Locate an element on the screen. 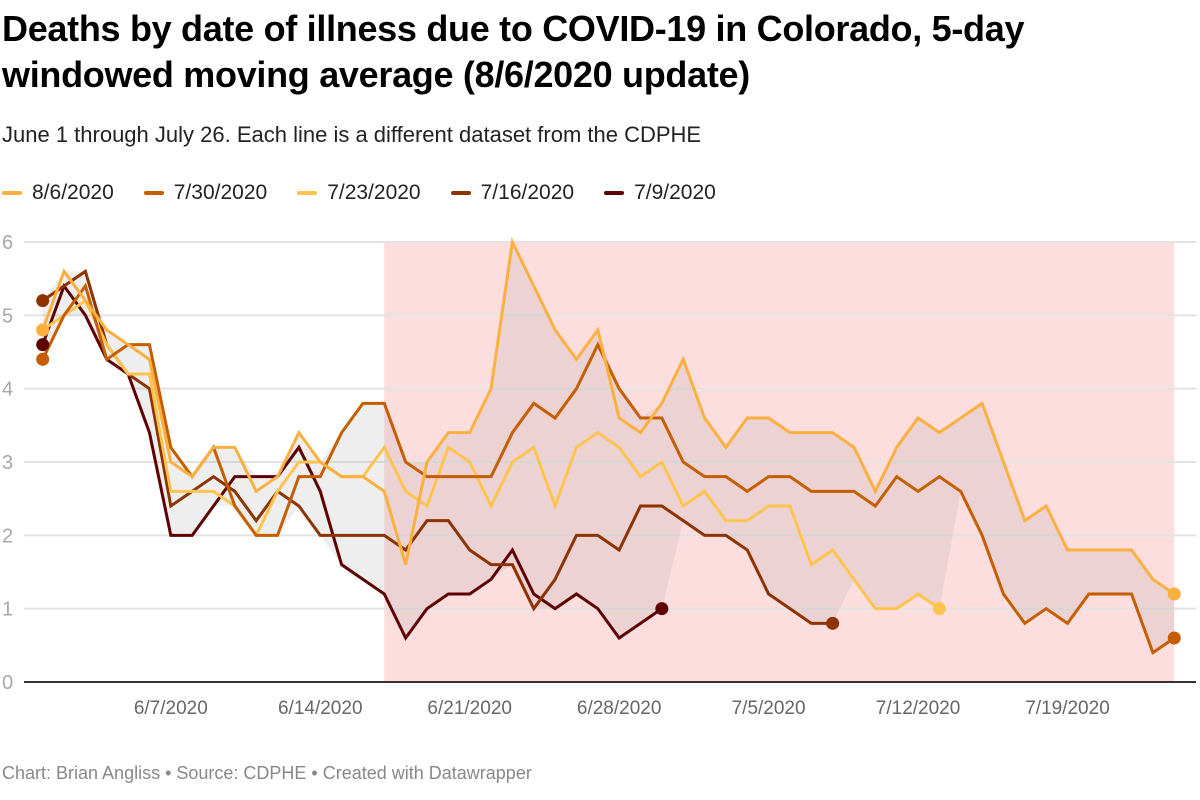 This screenshot has height=800, width=1200. legend-label: 8/6/2020 is located at coordinates (73, 192).